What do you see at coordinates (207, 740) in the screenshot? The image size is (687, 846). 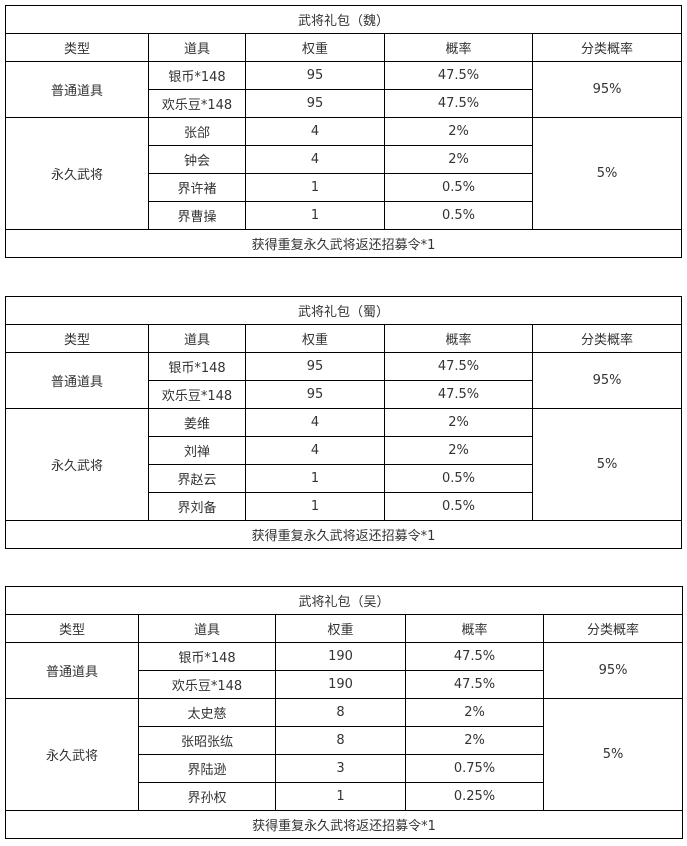 I see `item-name: 张昭张纮` at bounding box center [207, 740].